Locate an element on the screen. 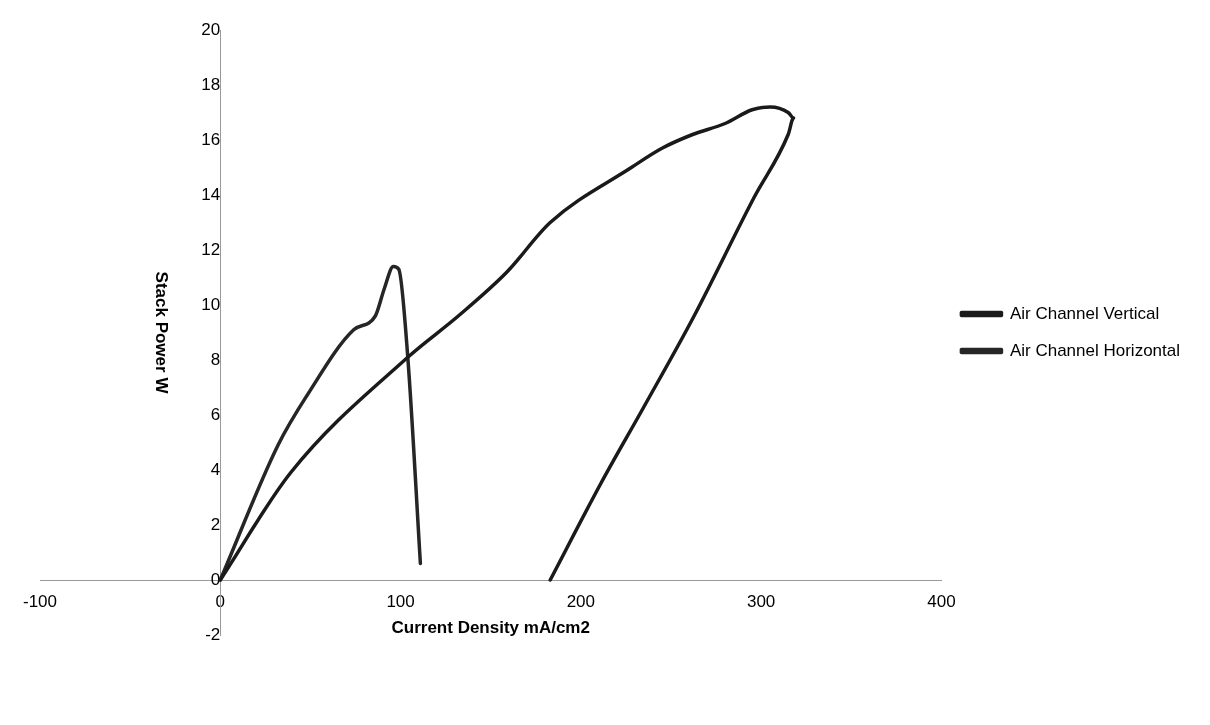  y-tick-label: 20 is located at coordinates (211, 29).